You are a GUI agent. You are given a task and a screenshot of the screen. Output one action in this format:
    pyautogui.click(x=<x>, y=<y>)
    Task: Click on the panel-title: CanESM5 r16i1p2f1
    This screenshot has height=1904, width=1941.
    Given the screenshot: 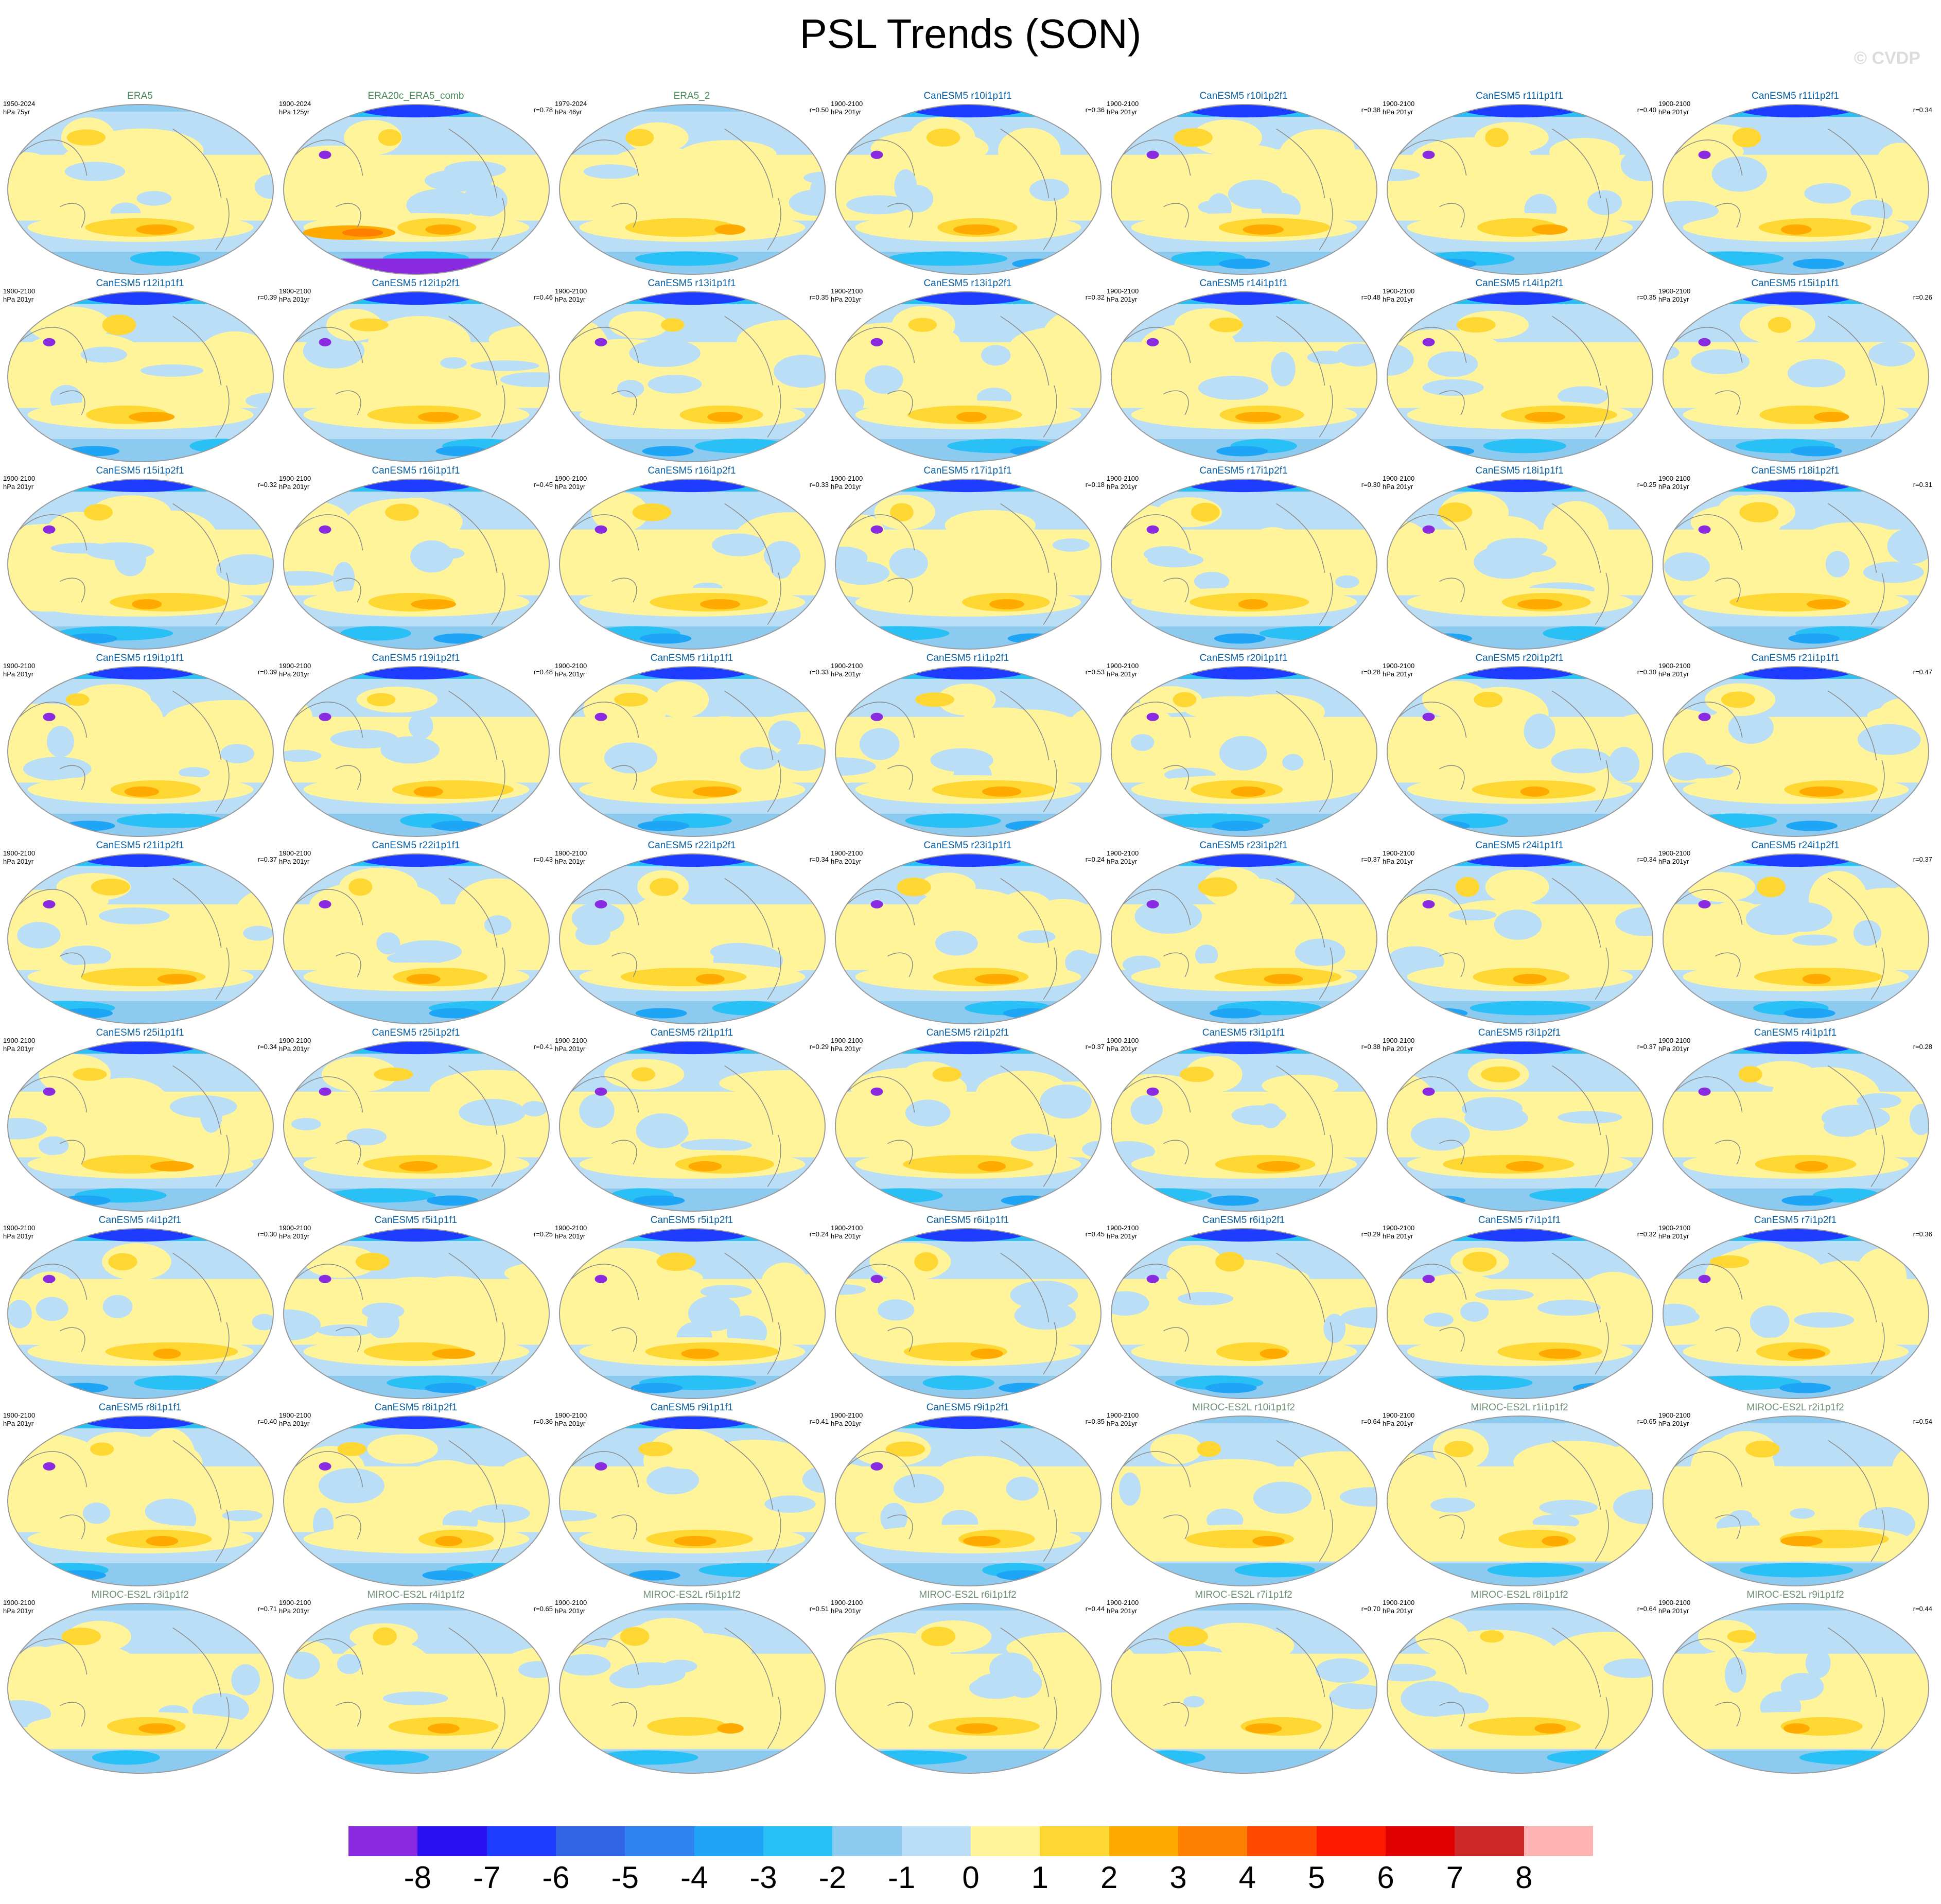 What is the action you would take?
    pyautogui.click(x=692, y=470)
    